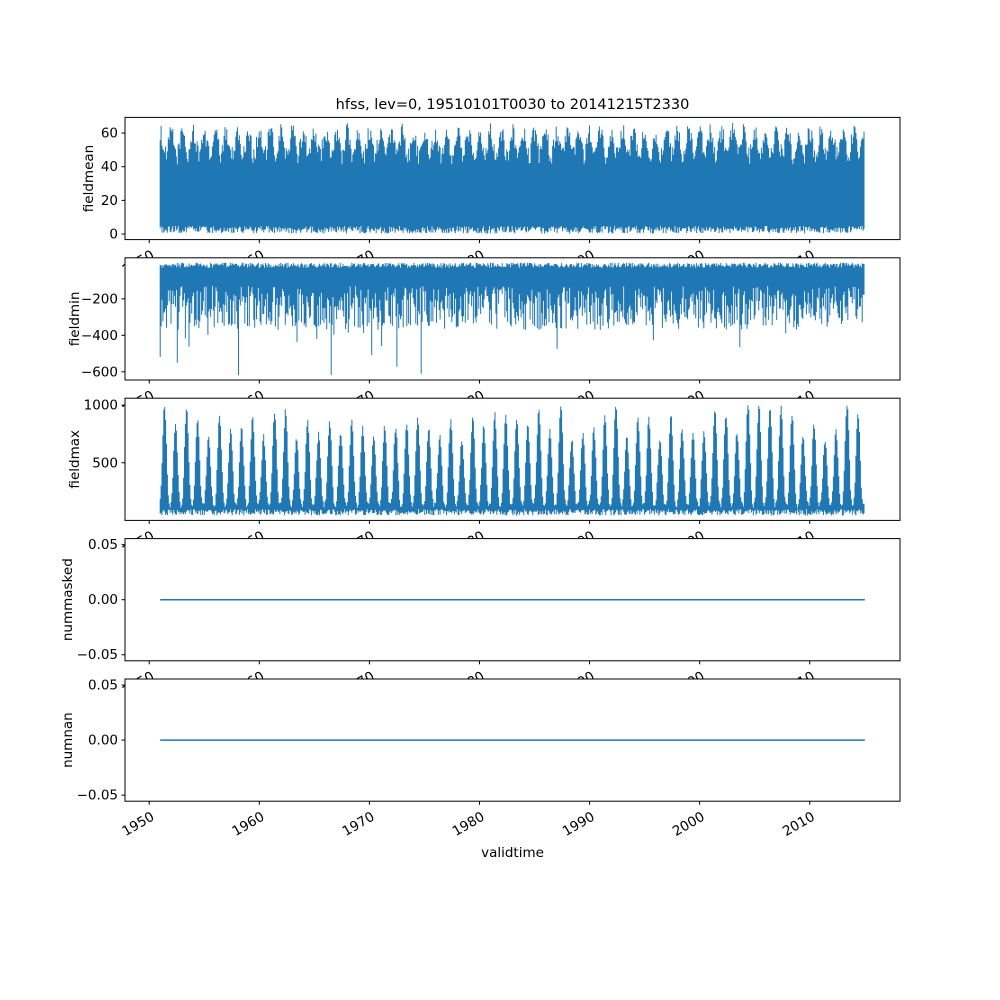 This screenshot has width=1000, height=1000. What do you see at coordinates (105, 463) in the screenshot?
I see `y-tick-label: 500` at bounding box center [105, 463].